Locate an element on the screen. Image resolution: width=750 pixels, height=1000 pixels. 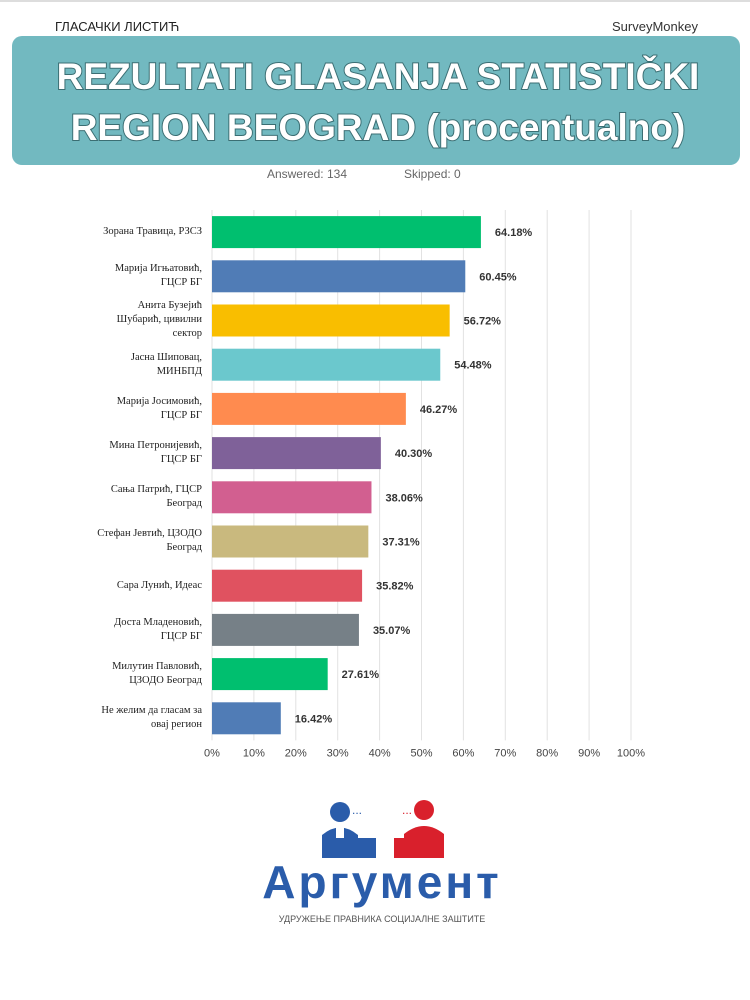
y-tick-label: Мина Петронијевић, ГЦСР БГ is located at coordinates (155, 452).